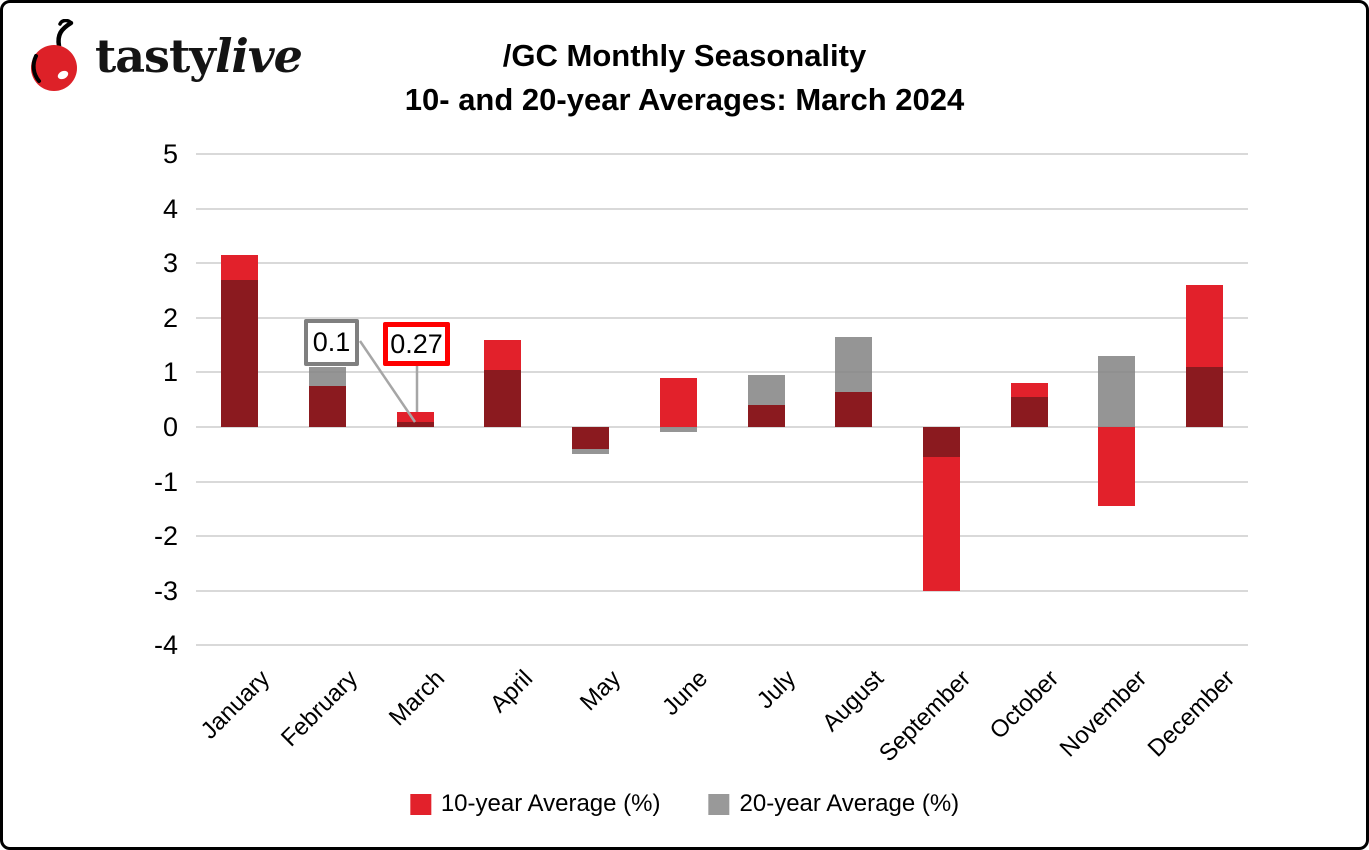 The height and width of the screenshot is (850, 1369). What do you see at coordinates (240, 267) in the screenshot?
I see `bar-january-10yr` at bounding box center [240, 267].